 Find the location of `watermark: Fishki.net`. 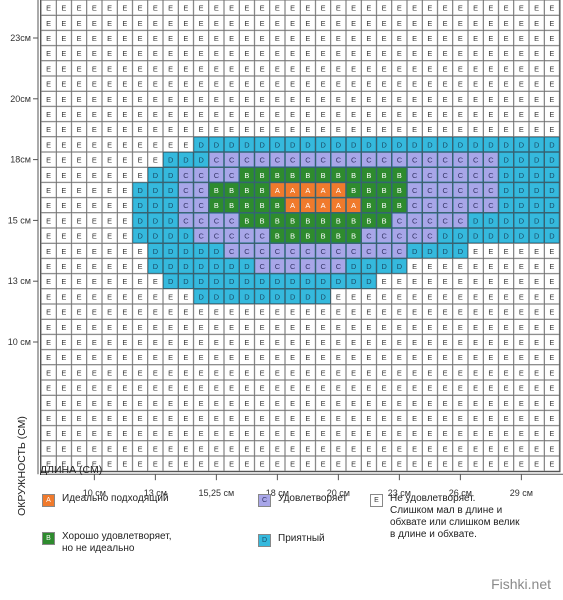

watermark: Fishki.net is located at coordinates (521, 584).